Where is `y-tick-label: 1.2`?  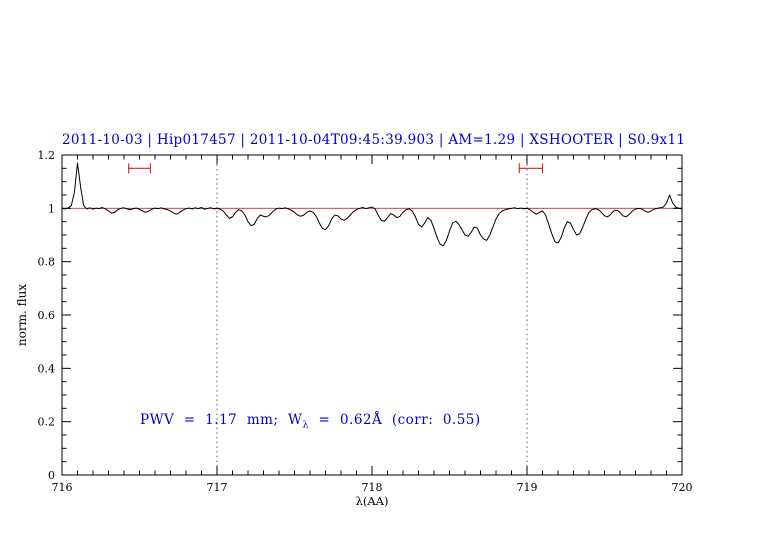 y-tick-label: 1.2 is located at coordinates (47, 155).